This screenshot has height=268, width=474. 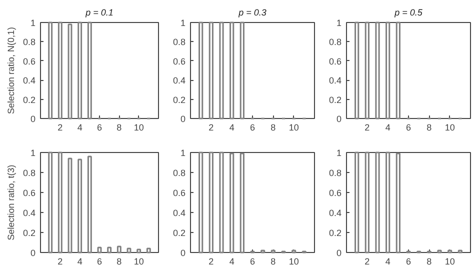 I want to click on chart-title: p = 0.5, so click(x=409, y=13).